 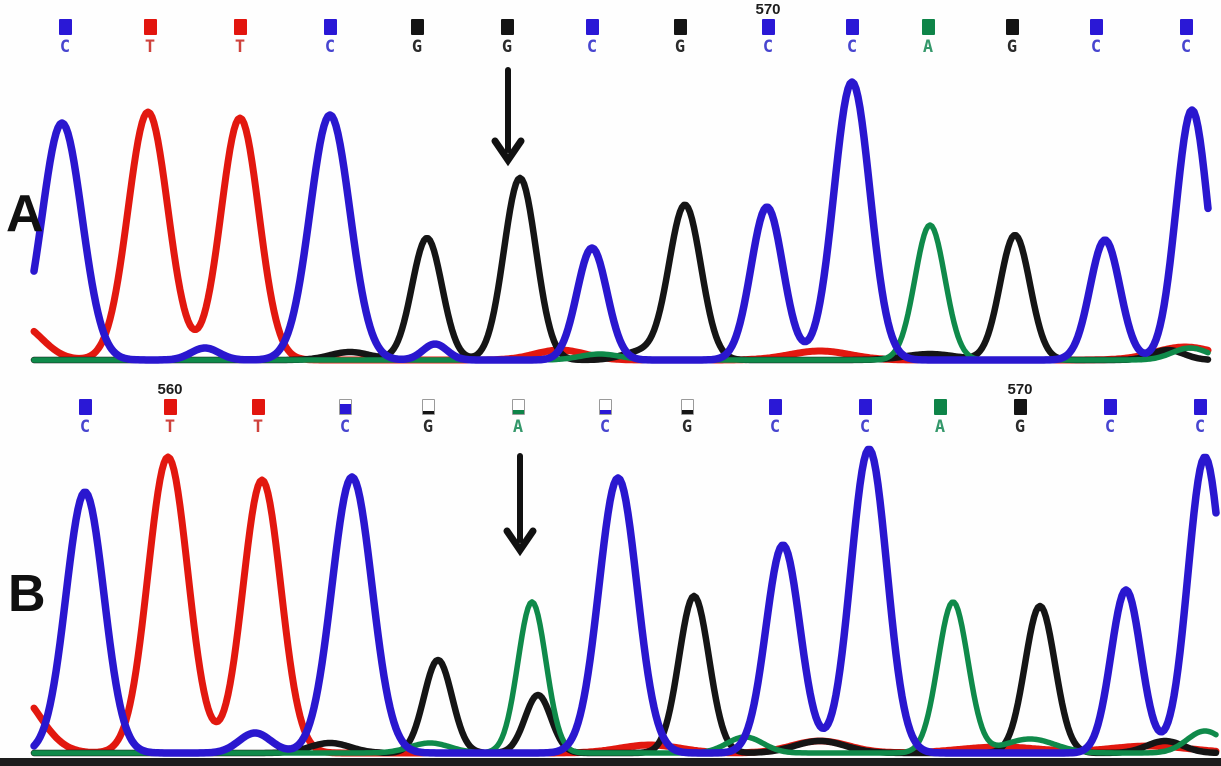 I want to click on panel-a-label: A, so click(x=25, y=214).